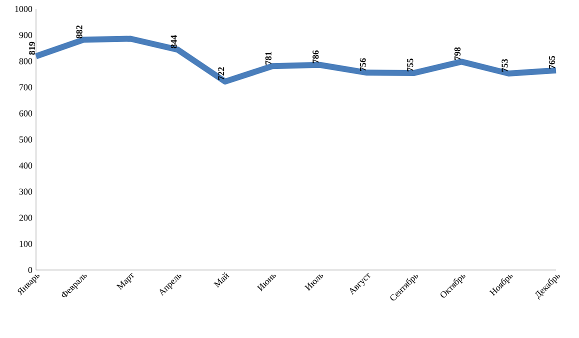 This screenshot has width=579, height=338. What do you see at coordinates (25, 35) in the screenshot?
I see `y-tick-label: 900` at bounding box center [25, 35].